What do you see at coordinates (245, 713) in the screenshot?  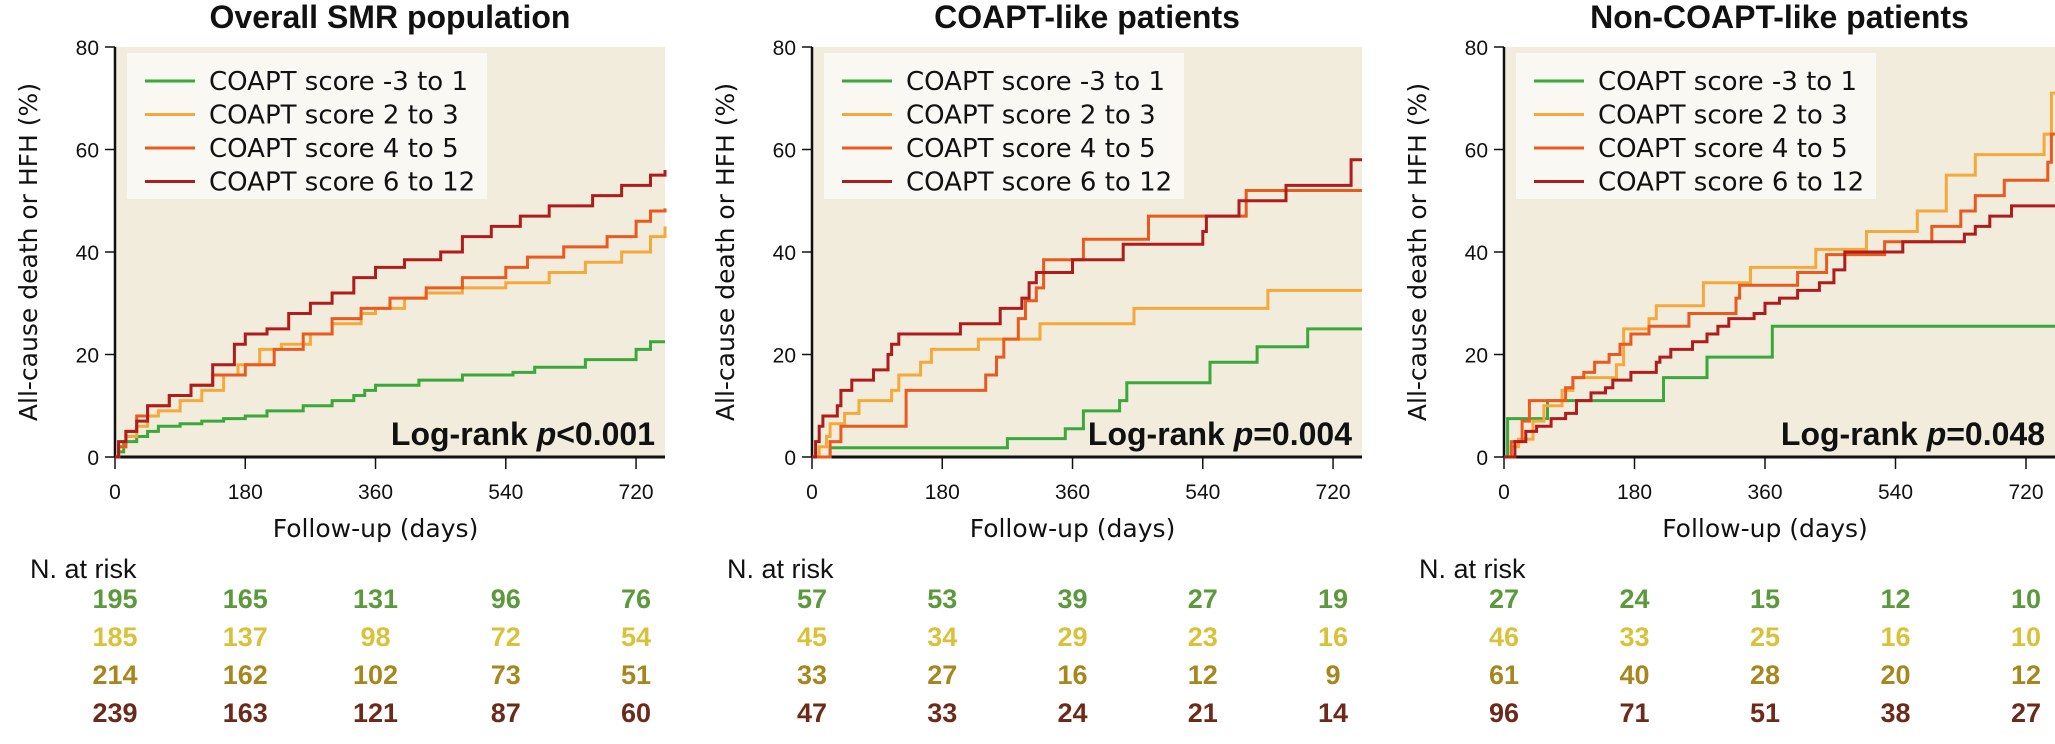 I see `at-risk-value: 163` at bounding box center [245, 713].